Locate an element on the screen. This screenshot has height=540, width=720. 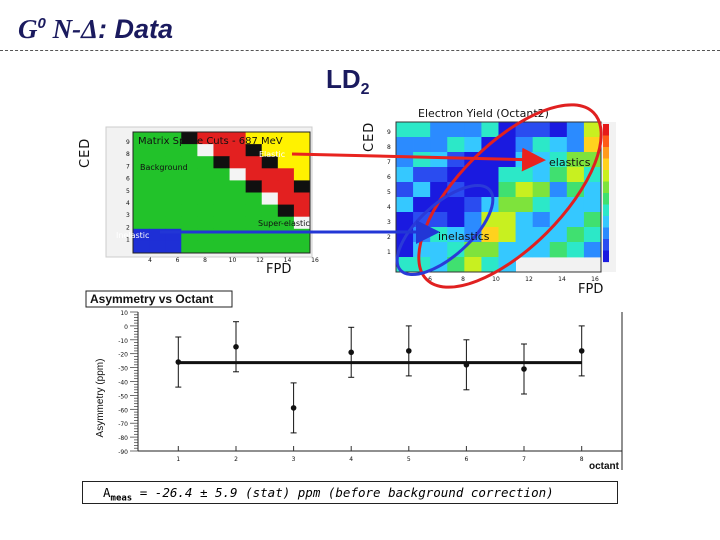
right-ytick: 5 is located at coordinates (389, 192).